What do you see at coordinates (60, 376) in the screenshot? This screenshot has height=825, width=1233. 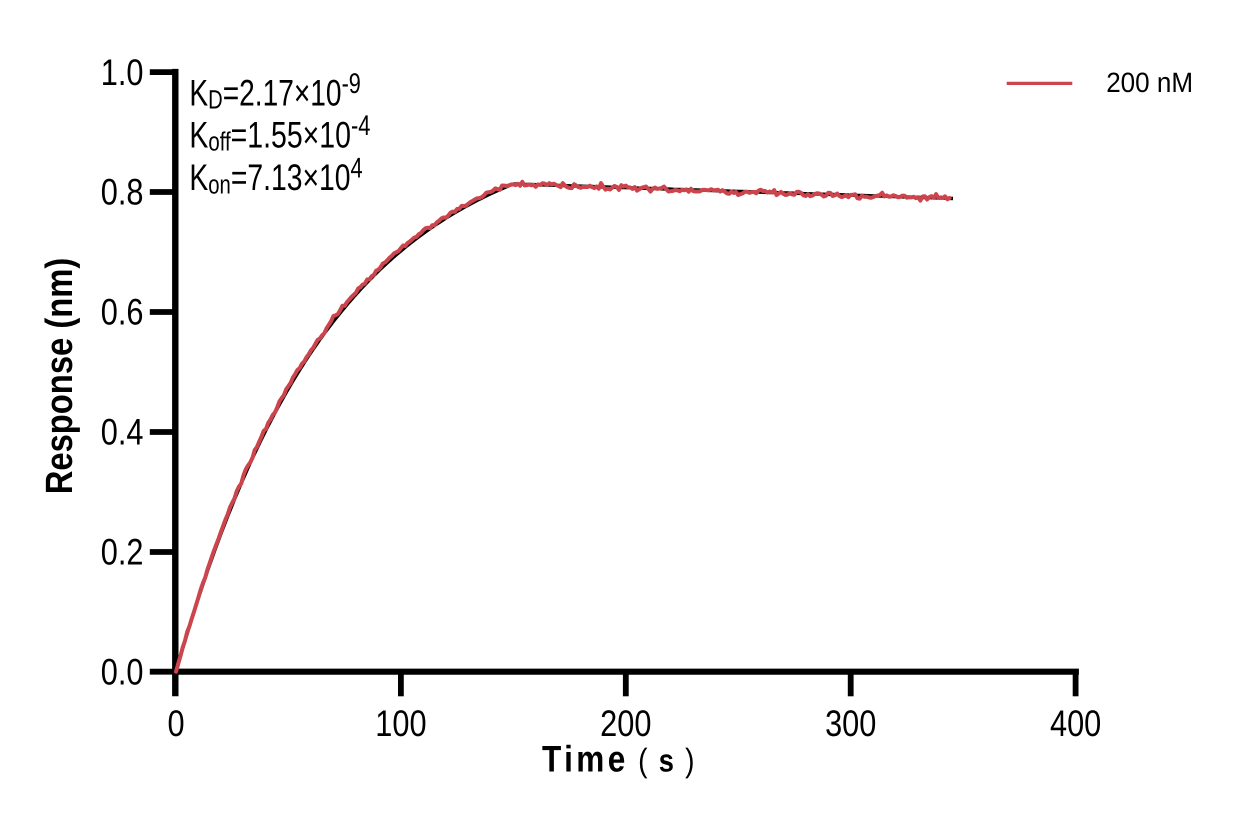 I see `svg-text: Response (nm)` at bounding box center [60, 376].